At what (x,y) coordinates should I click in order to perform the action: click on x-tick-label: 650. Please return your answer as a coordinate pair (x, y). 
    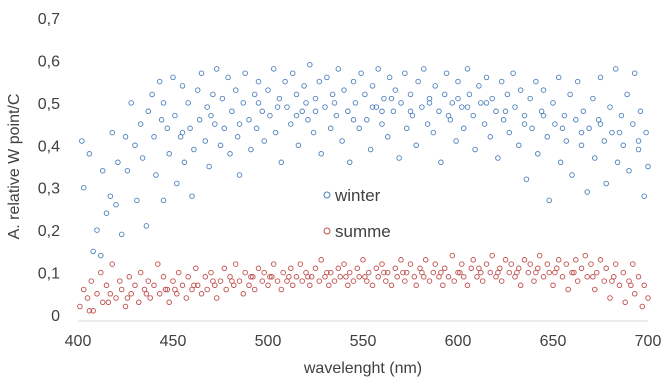
    Looking at the image, I should click on (553, 341).